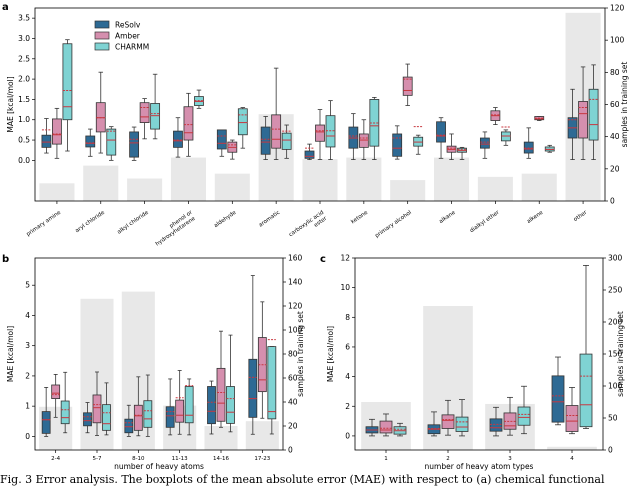 Image resolution: width=640 pixels, height=486 pixels. Describe the element at coordinates (293, 402) in the screenshot. I see `y2-tick-label: 40` at that location.